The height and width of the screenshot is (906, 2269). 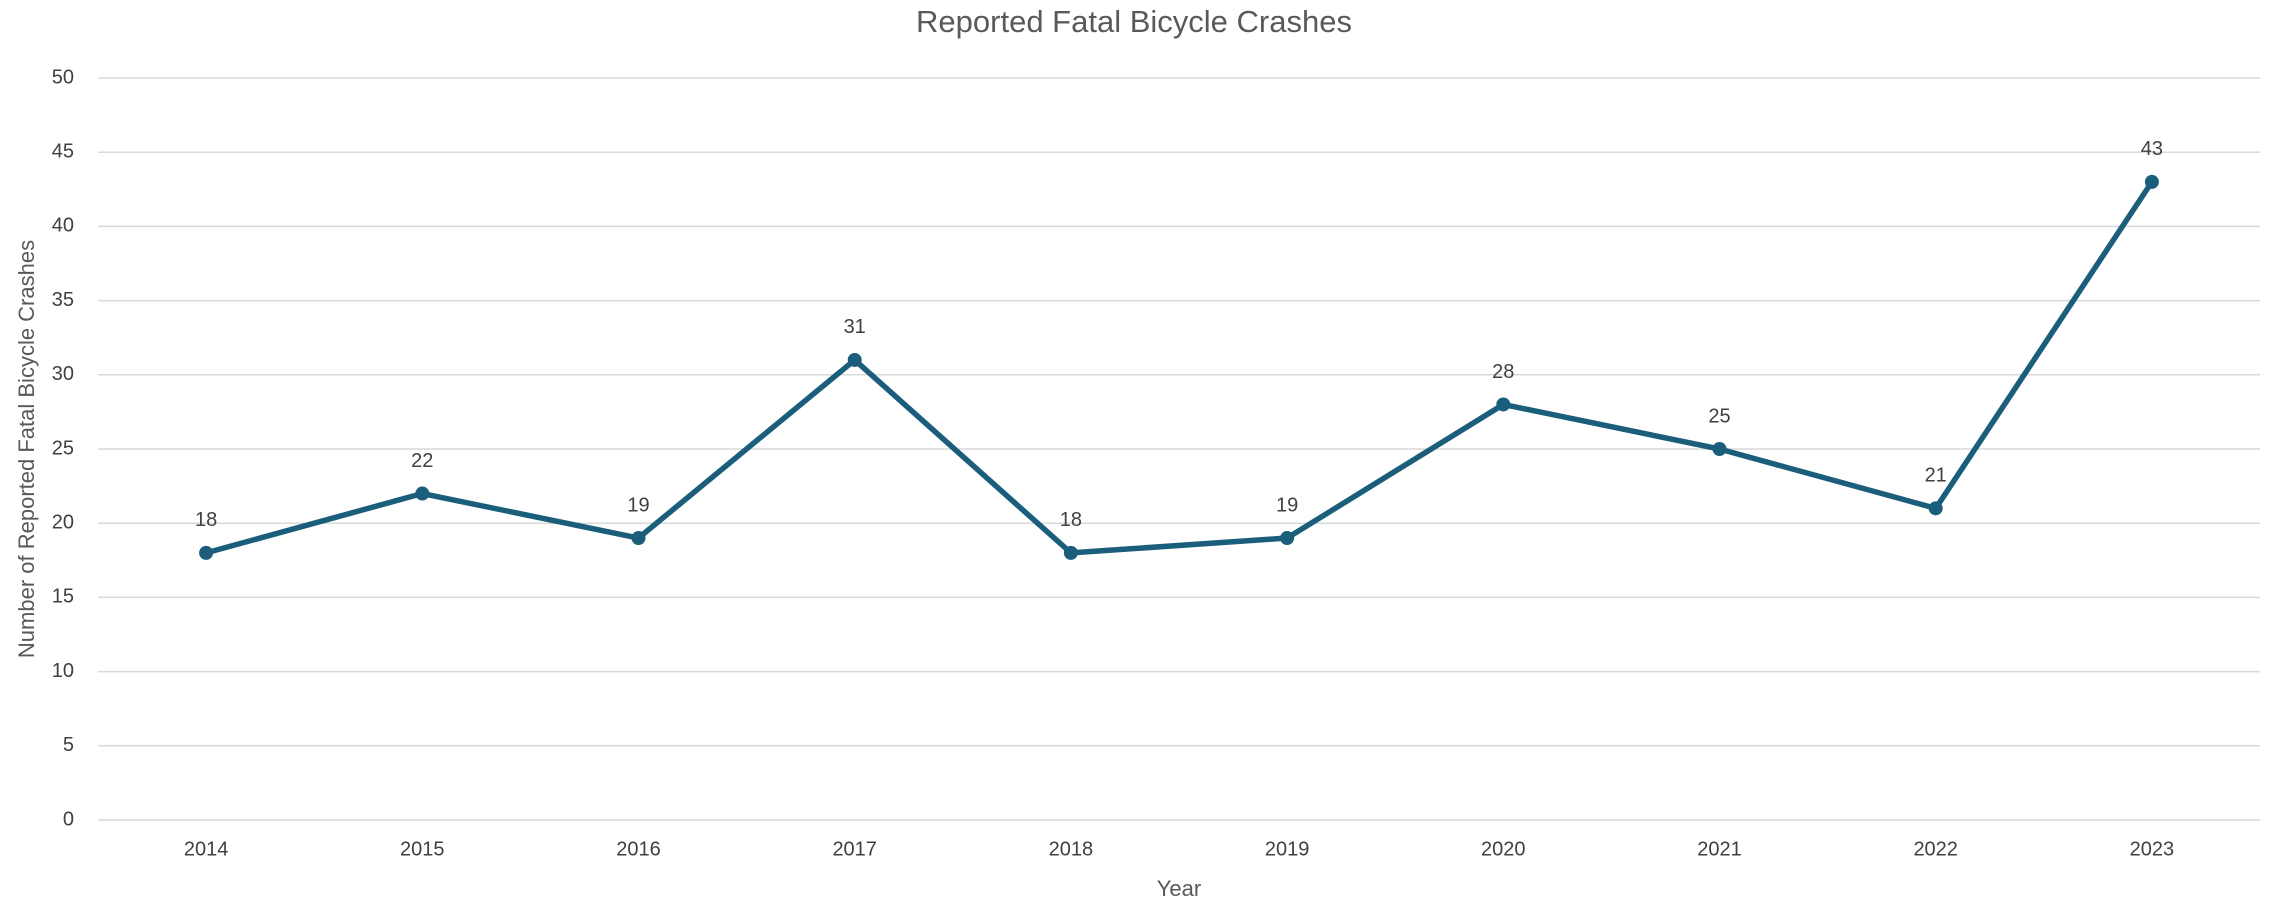 I want to click on data-label: 25, so click(x=1719, y=416).